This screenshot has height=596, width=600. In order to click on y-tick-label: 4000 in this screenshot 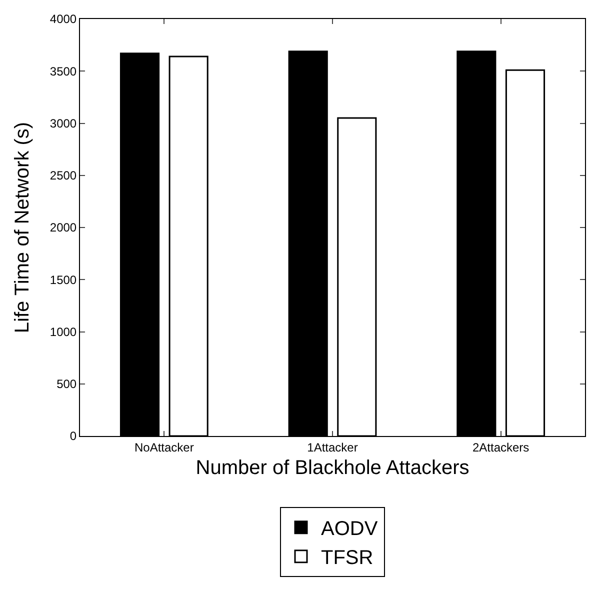, I will do `click(63, 19)`.